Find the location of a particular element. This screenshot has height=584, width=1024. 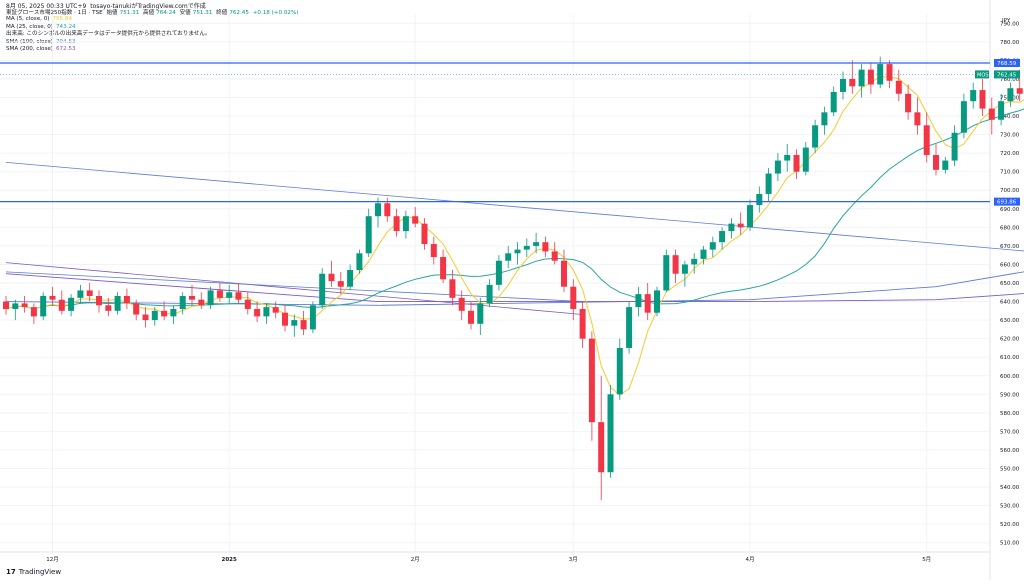

symbol-name: 東証グロース市場250指数 · 1日 · TSE is located at coordinates (54, 13).